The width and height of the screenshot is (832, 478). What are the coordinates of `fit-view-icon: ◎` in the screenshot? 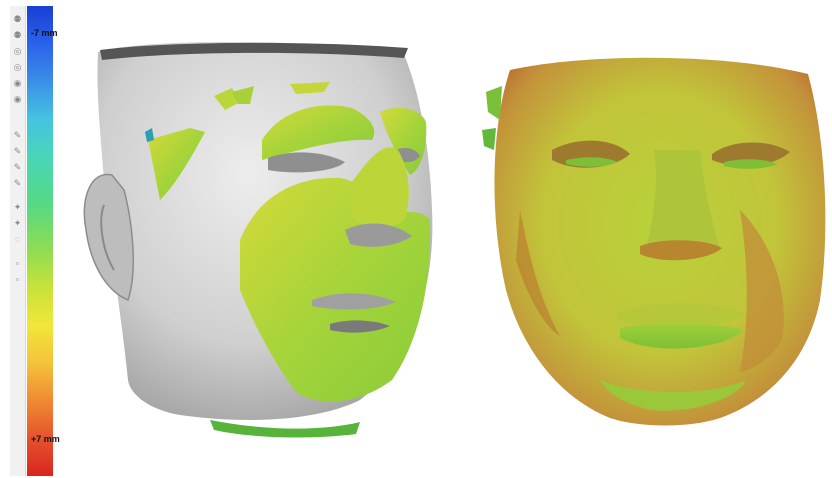 It's located at (17, 67).